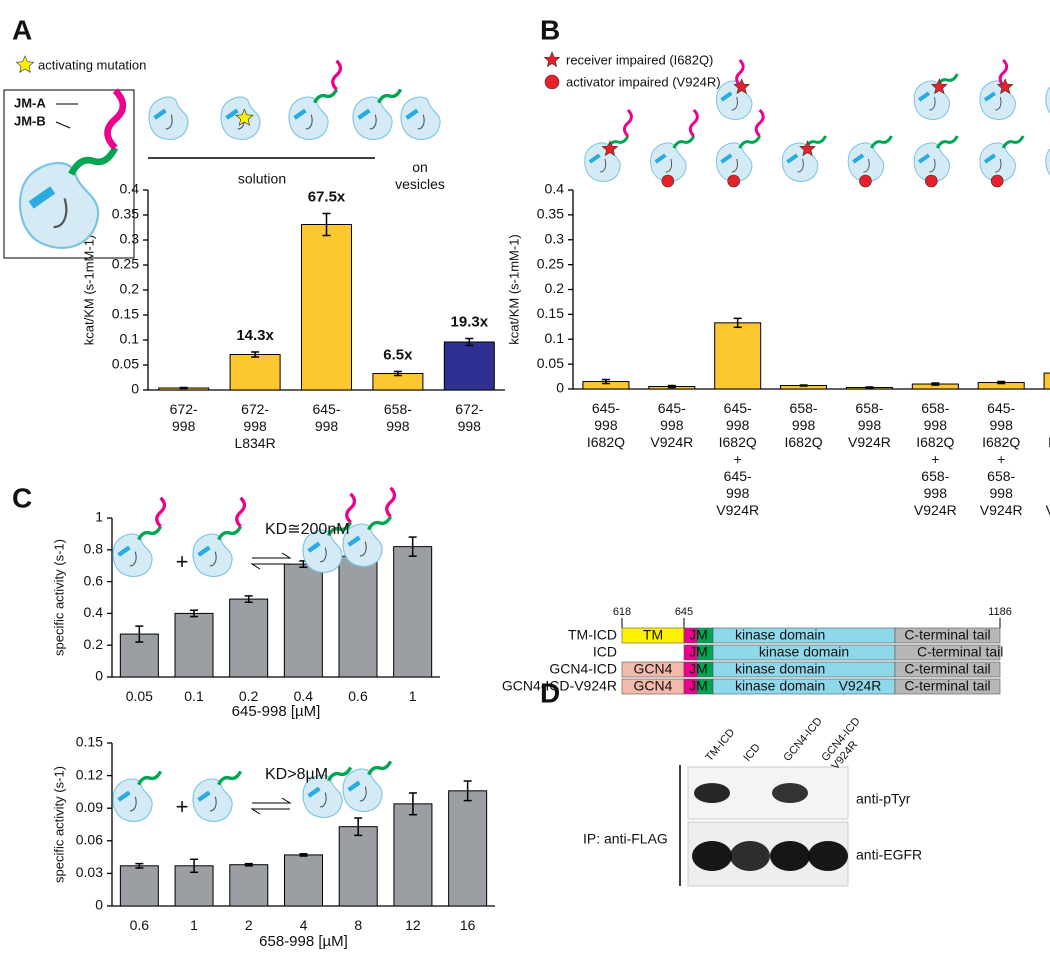  What do you see at coordinates (303, 941) in the screenshot?
I see `x-axis-label: 658-998 [µM]` at bounding box center [303, 941].